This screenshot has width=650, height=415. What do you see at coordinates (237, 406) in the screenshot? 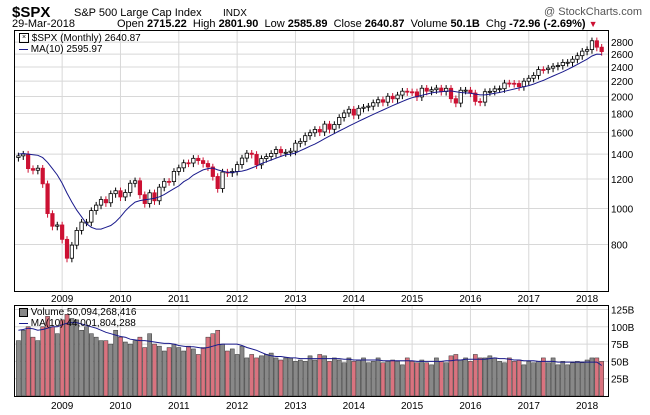
I see `volume-x-tick-label: 2012` at bounding box center [237, 406].